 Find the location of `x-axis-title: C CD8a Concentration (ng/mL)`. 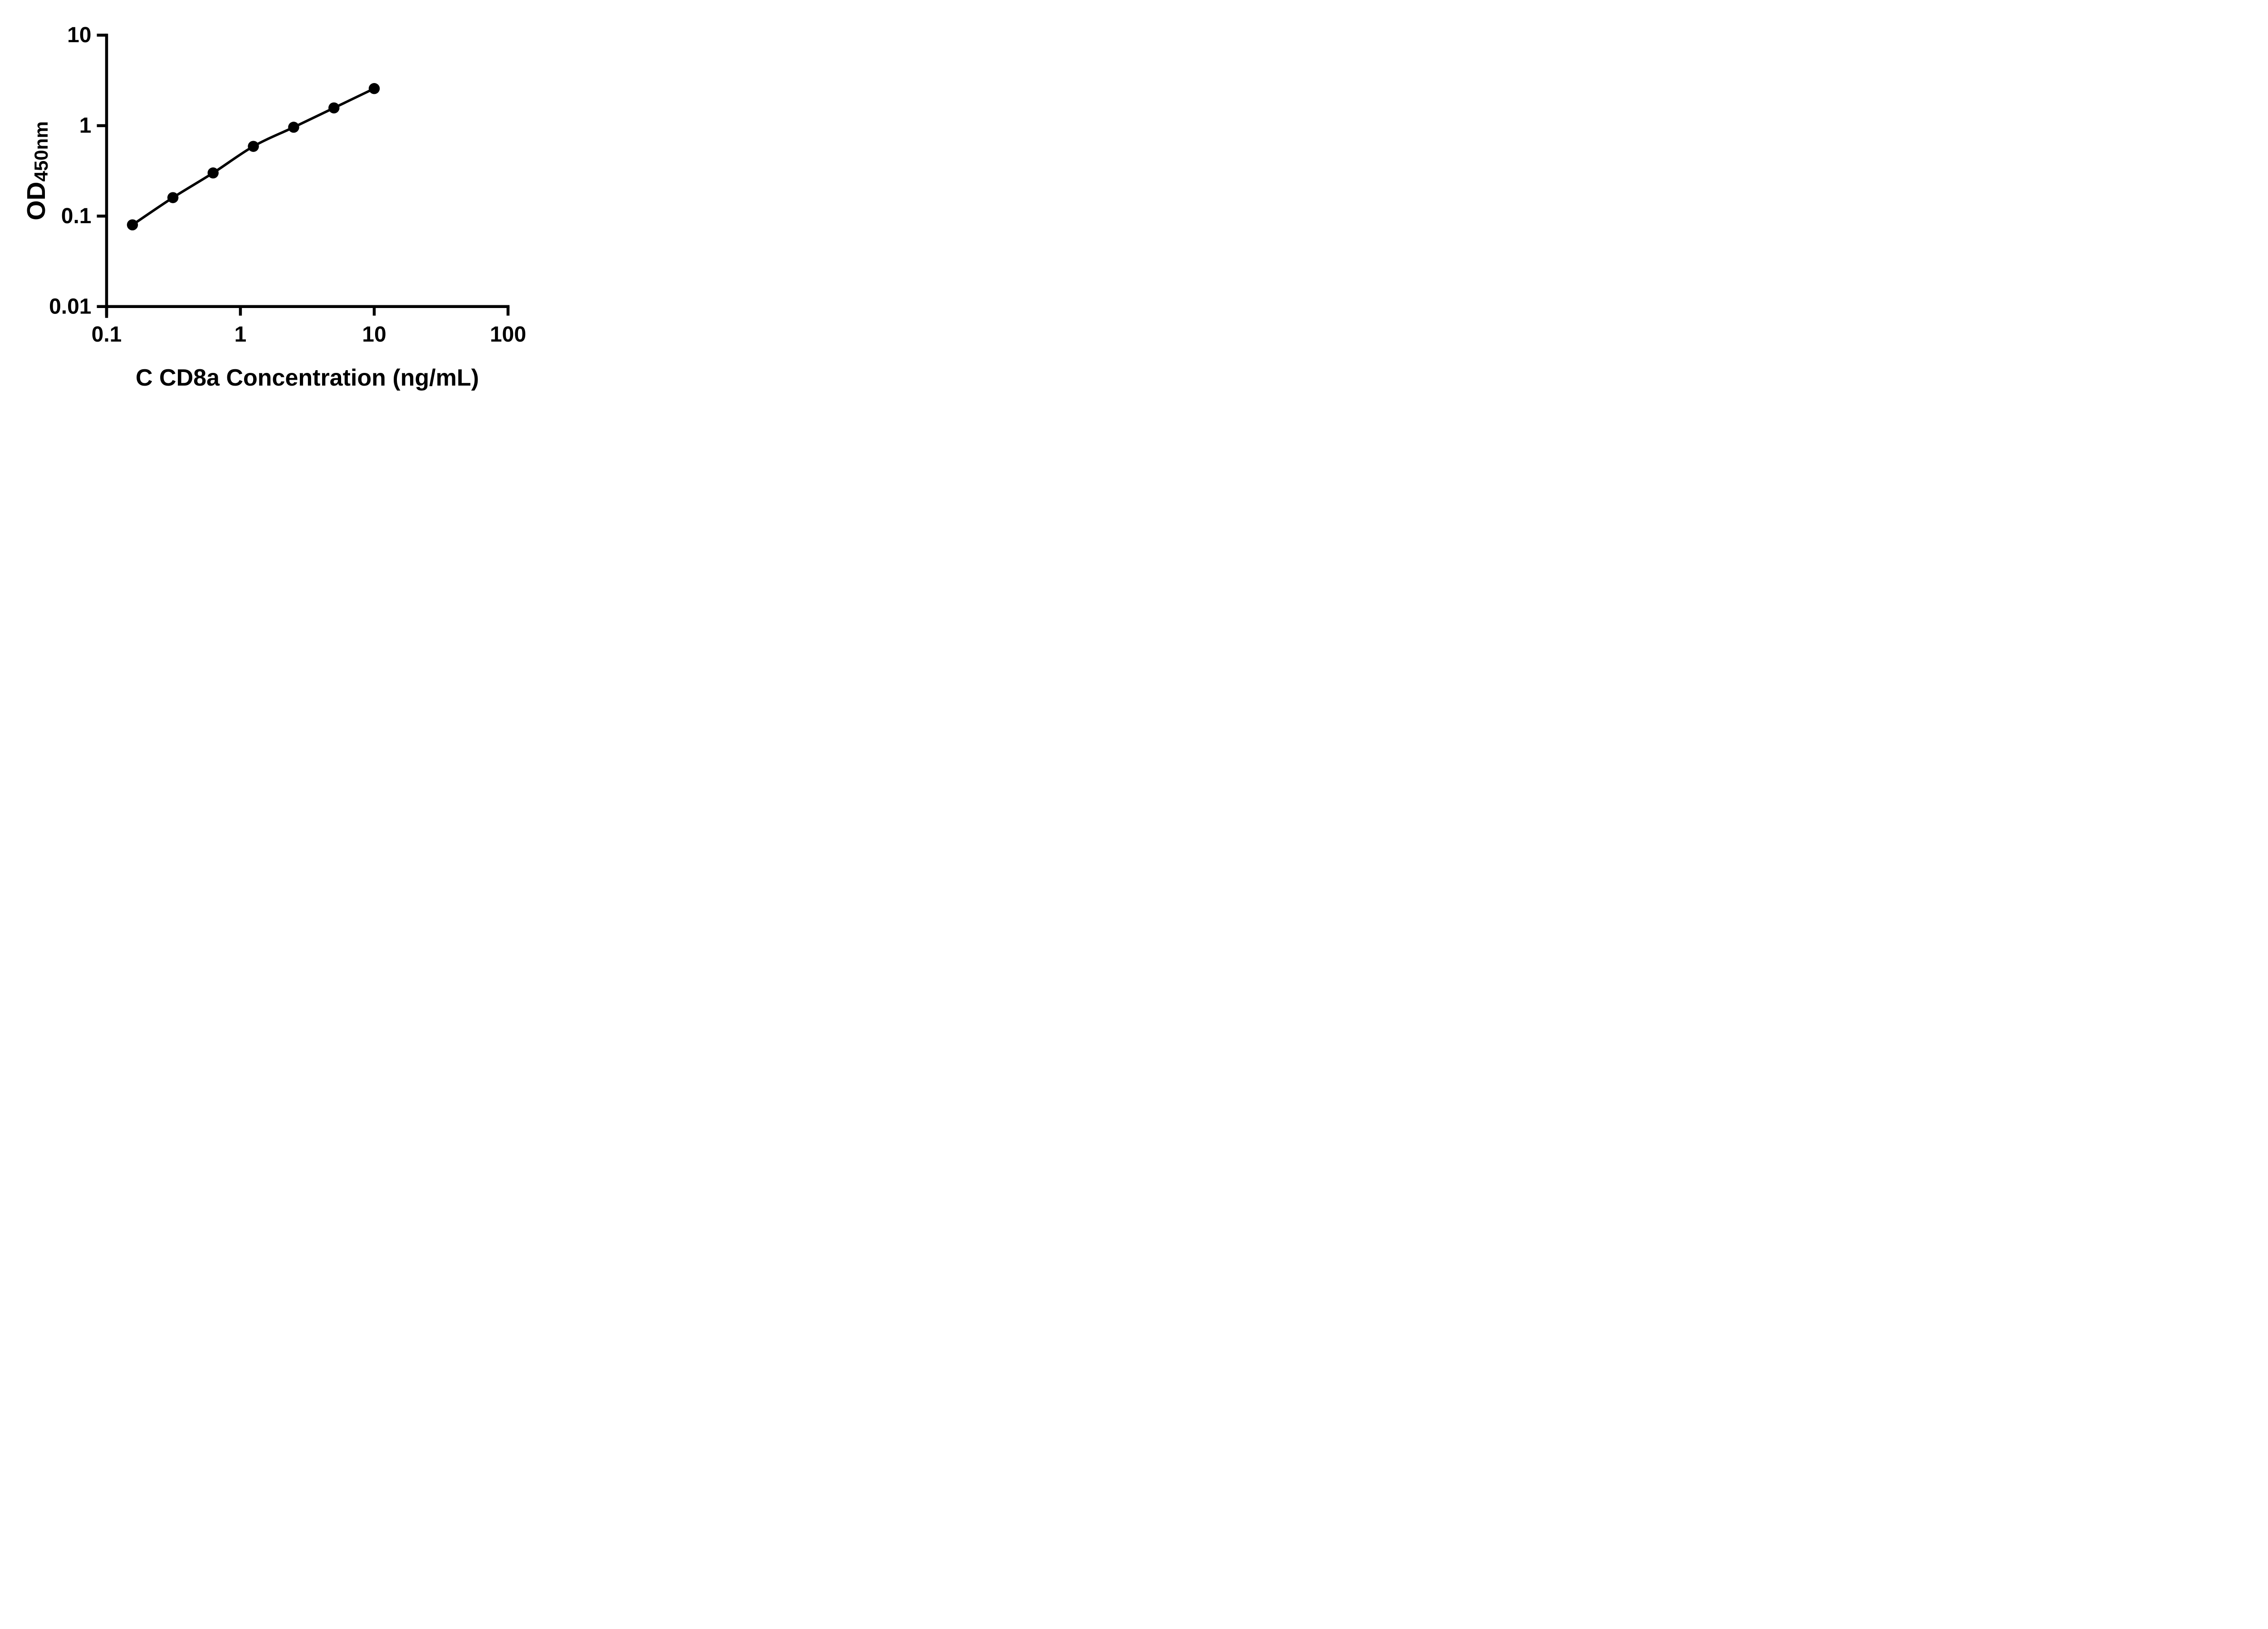

x-axis-title: C CD8a Concentration (ng/mL) is located at coordinates (308, 378).